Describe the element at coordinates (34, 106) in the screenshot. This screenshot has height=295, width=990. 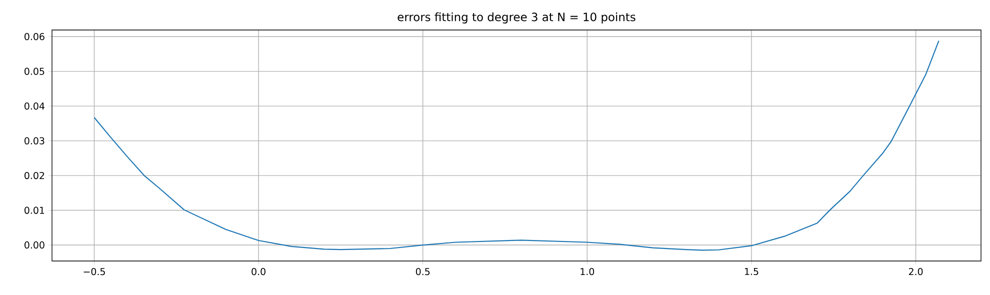
I see `y-tick-label: 0.04` at that location.